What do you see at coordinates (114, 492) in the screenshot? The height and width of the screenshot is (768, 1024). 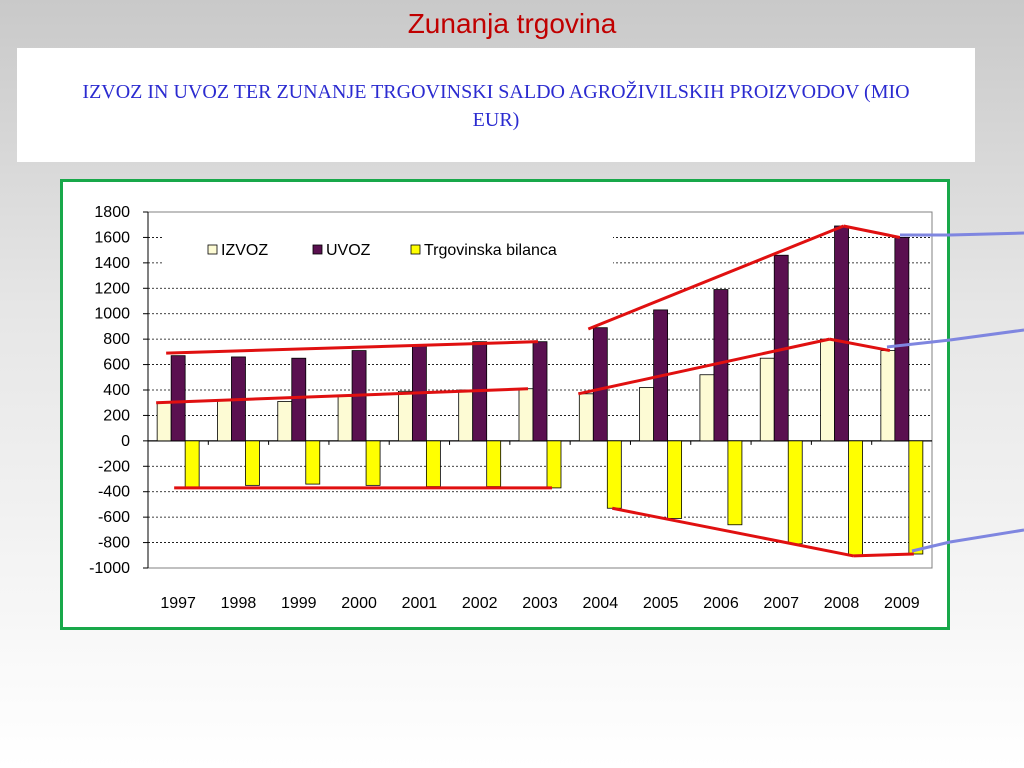 I see `y-tick-label: -400` at bounding box center [114, 492].